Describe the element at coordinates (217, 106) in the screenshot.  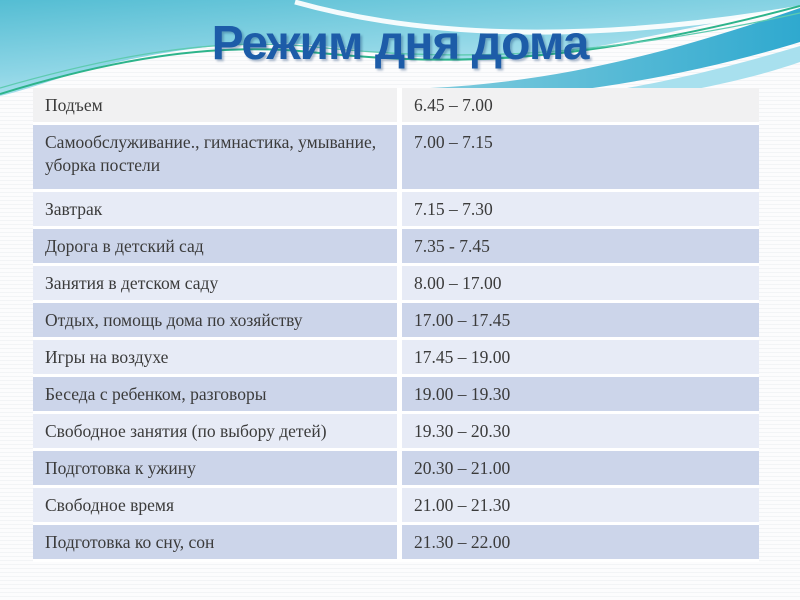
I see `activity-cell: Подъем` at that location.